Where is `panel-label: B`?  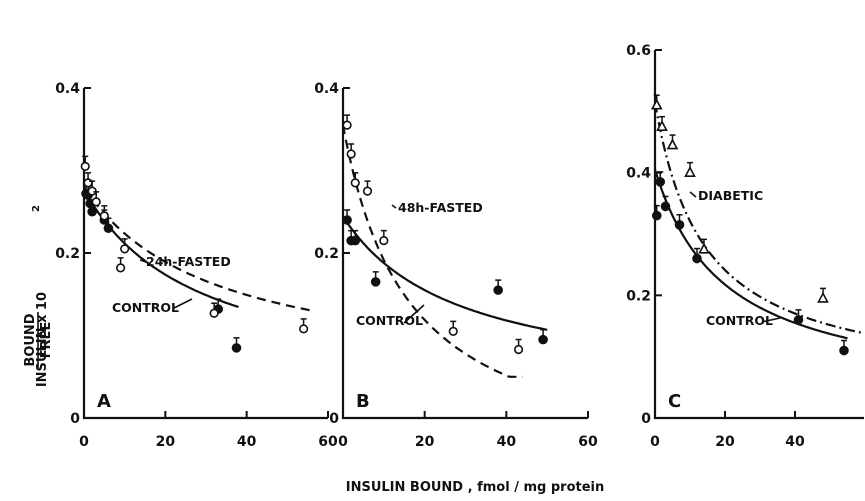
panel-label: B is located at coordinates (363, 401).